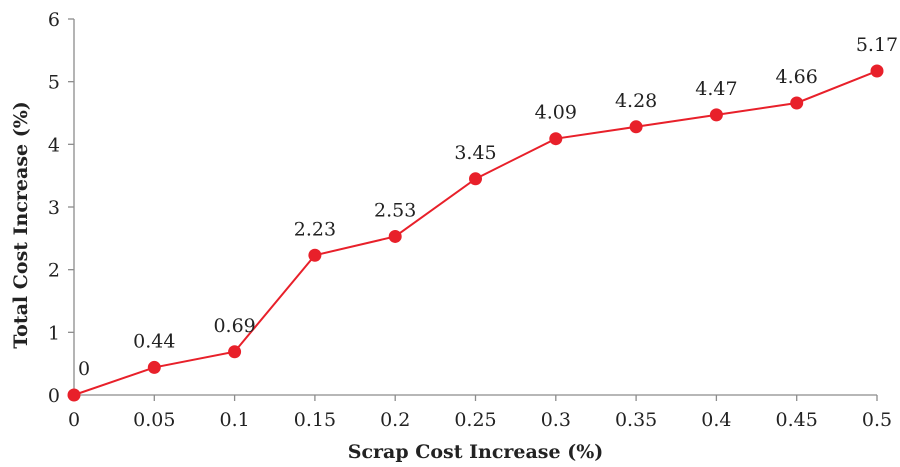 The width and height of the screenshot is (900, 467). I want to click on x-tick-label: 0.45, so click(797, 420).